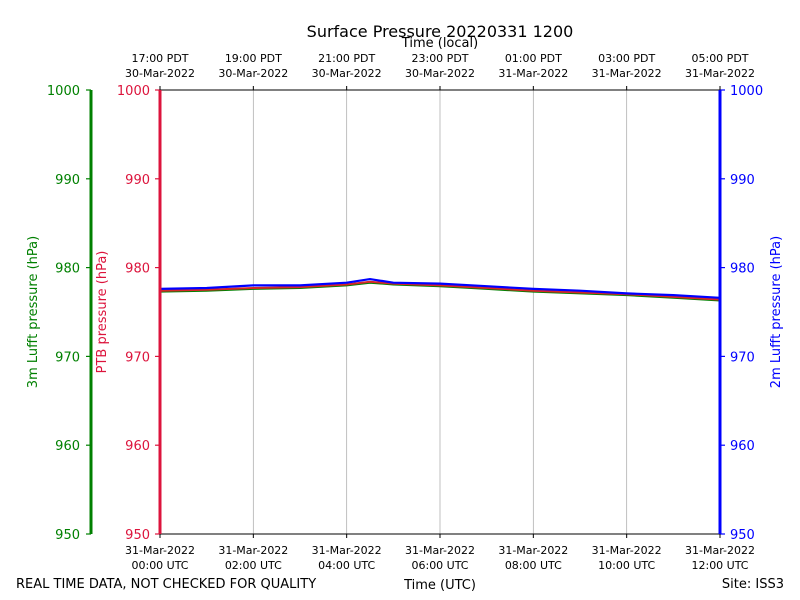  Describe the element at coordinates (159, 58) in the screenshot. I see `xtick-top-time: 17:00 PDT` at that location.